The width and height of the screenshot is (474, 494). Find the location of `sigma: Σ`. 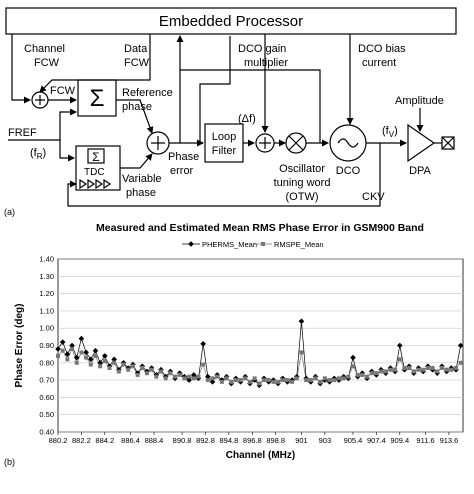

sigma: Σ is located at coordinates (97, 98).